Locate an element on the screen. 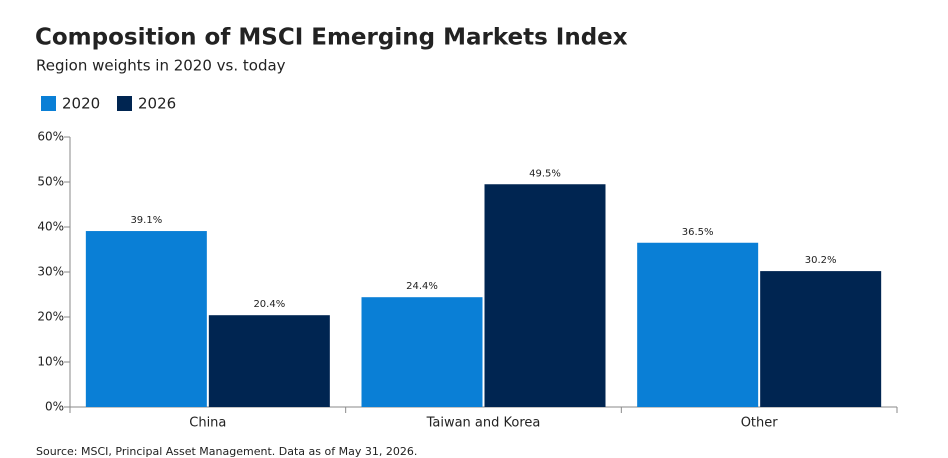  y-tick-label: 60% is located at coordinates (50, 137).